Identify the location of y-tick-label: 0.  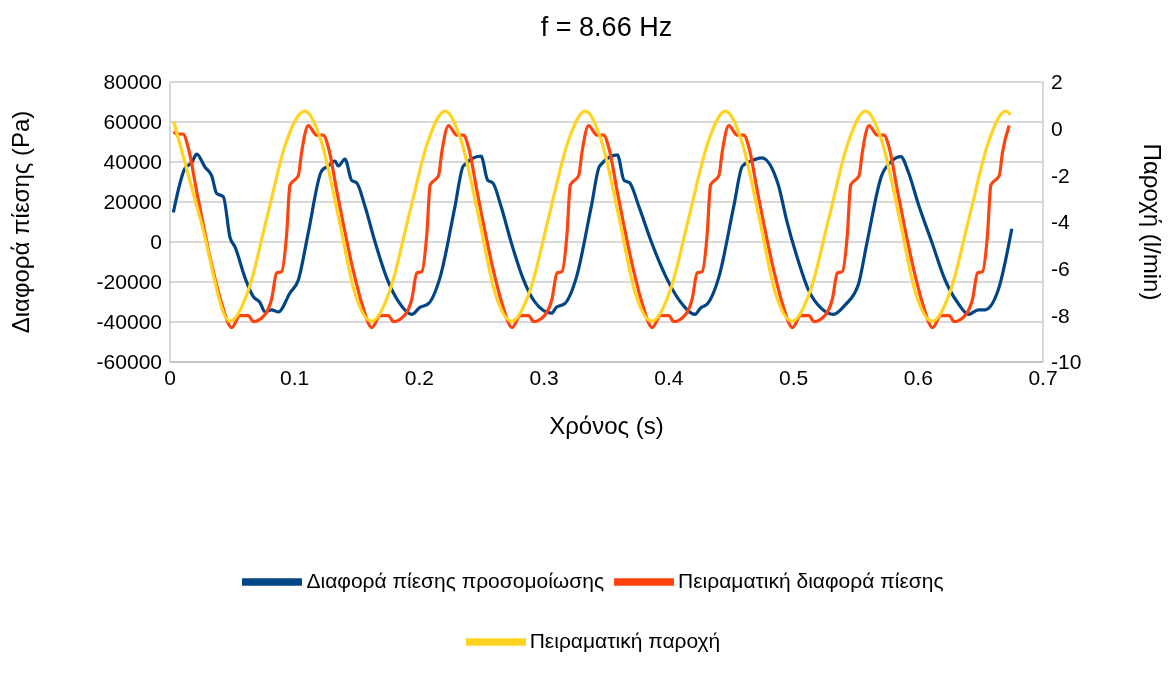
(156, 242).